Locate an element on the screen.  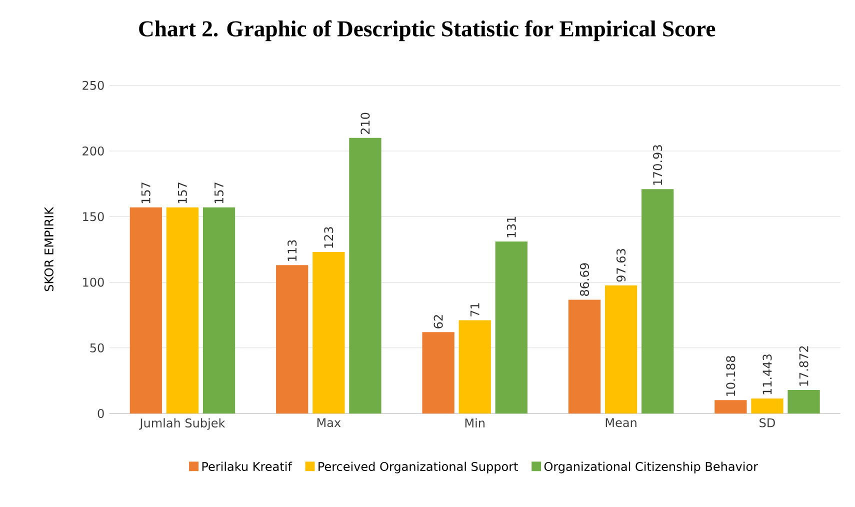
x-tick-label: Max is located at coordinates (329, 423).